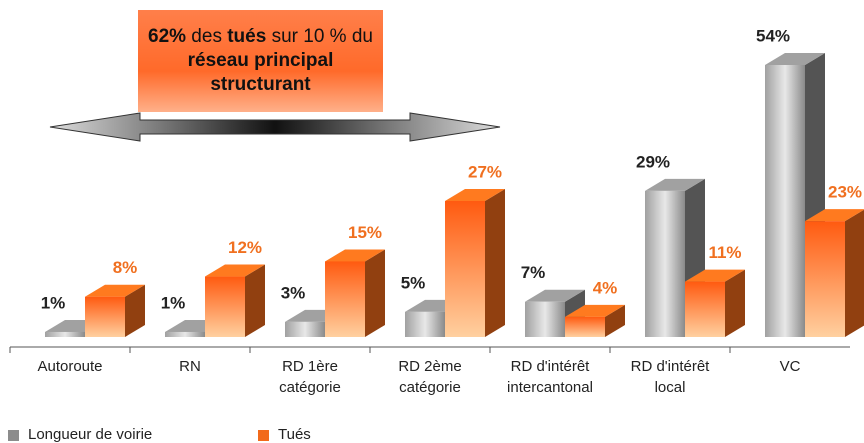 Image resolution: width=864 pixels, height=443 pixels. Describe the element at coordinates (773, 35) in the screenshot. I see `data-label: 54%` at that location.